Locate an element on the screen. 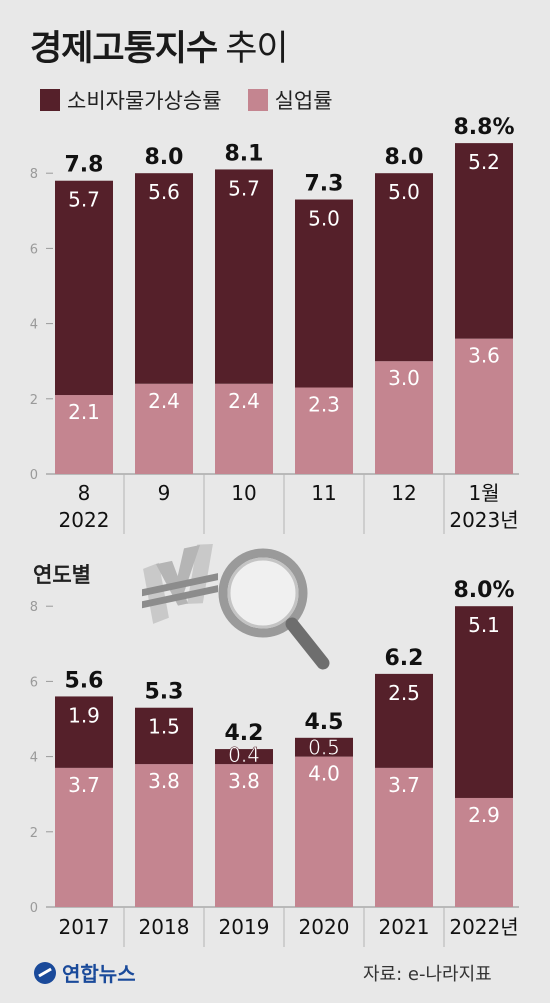  legend-item-cpi: 소비자물가상승률 is located at coordinates (131, 100).